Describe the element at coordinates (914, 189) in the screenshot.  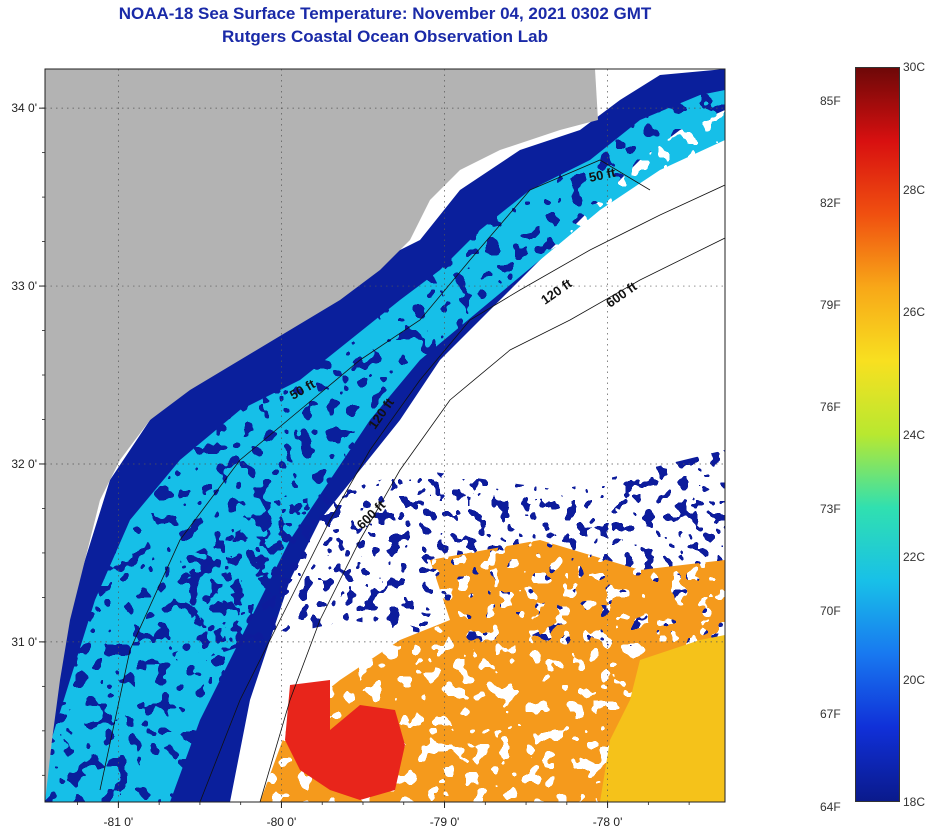
I see `colorbar-celsius-label-1: 28C` at that location.